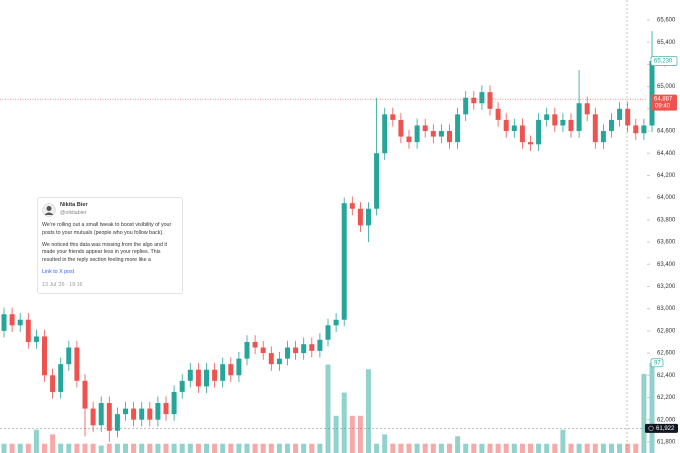  I want to click on price-label: 64,887, so click(663, 100).